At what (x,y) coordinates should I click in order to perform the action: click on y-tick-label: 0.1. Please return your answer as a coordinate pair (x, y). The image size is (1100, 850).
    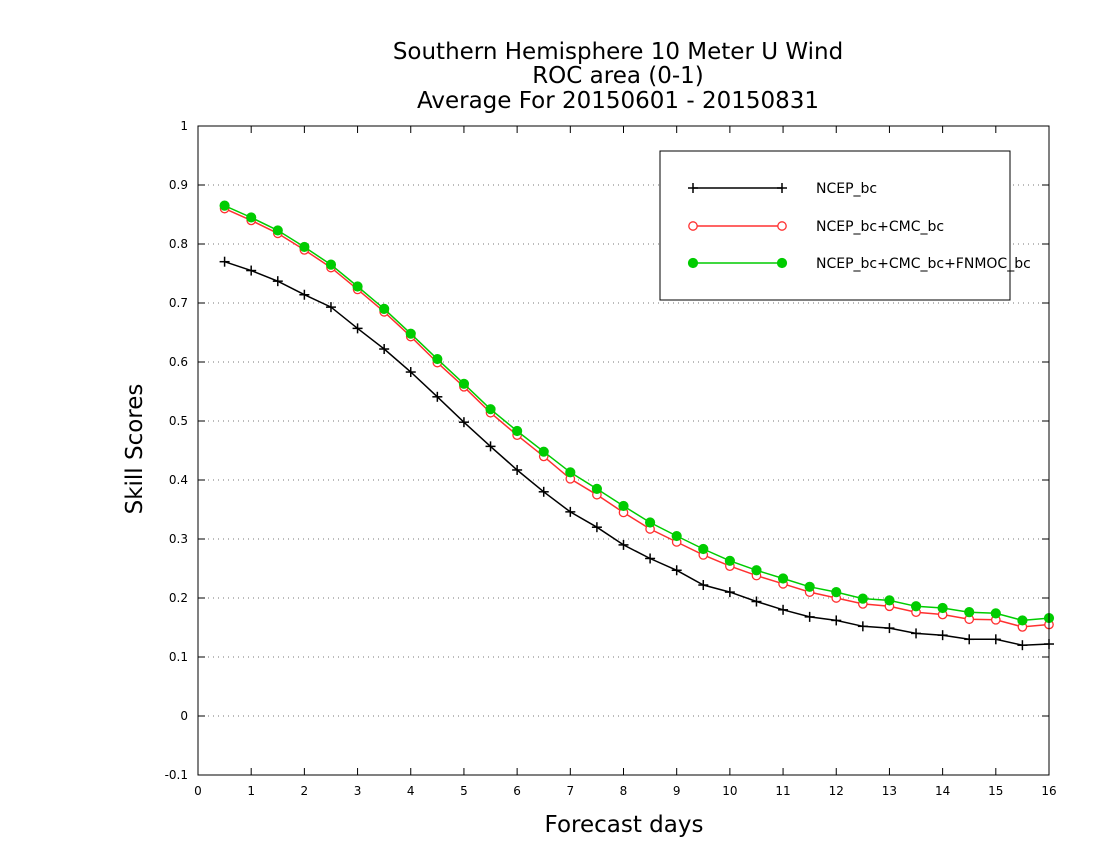
    Looking at the image, I should click on (178, 657).